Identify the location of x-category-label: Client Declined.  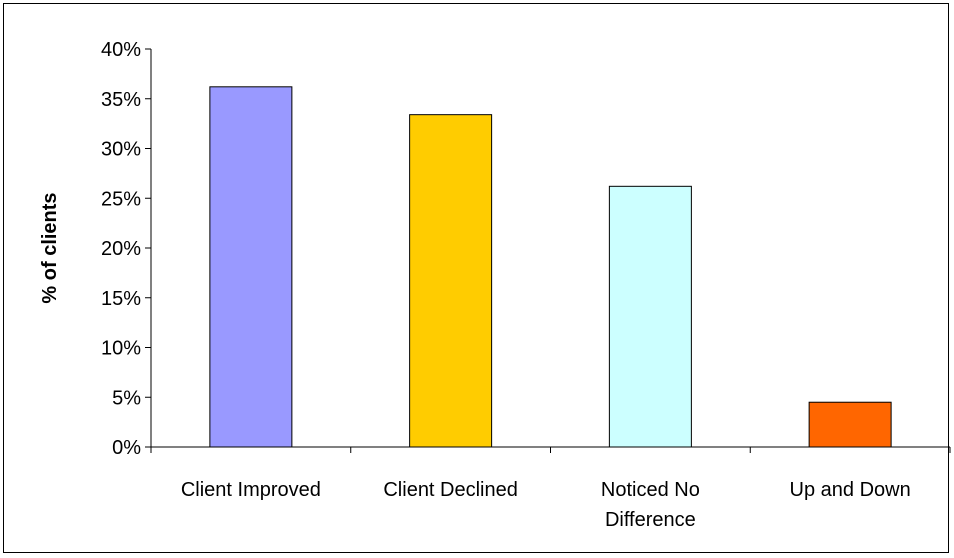
(450, 490).